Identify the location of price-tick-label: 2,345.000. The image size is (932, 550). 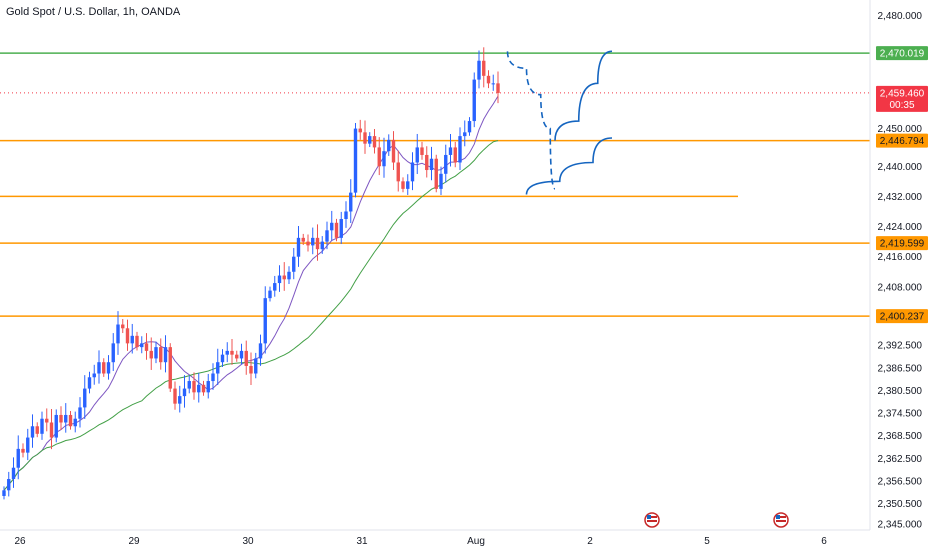
(900, 525).